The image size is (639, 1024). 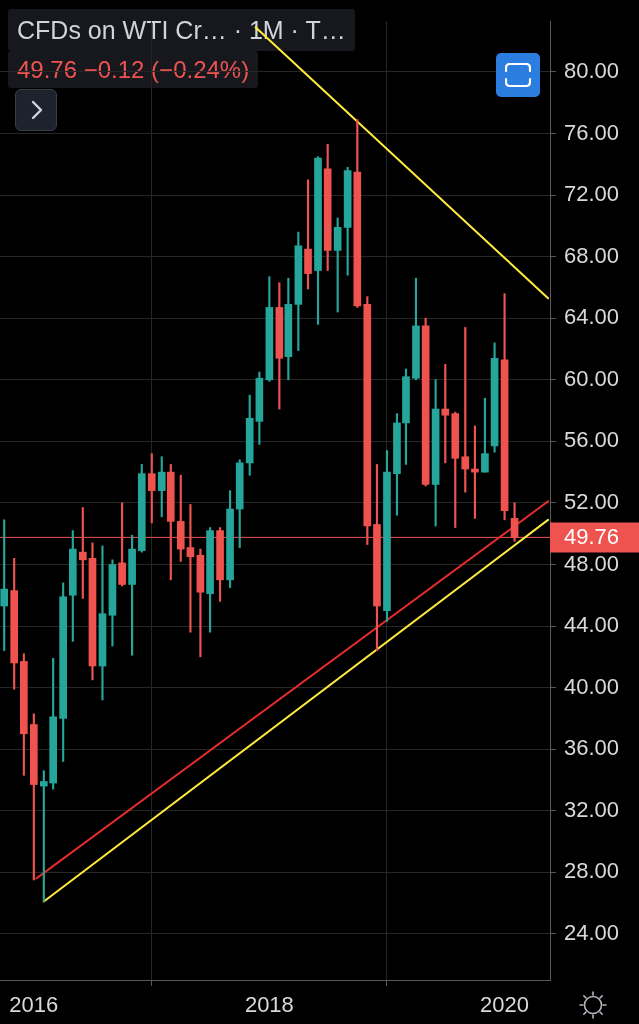 I want to click on y-tick-label: 64.00, so click(x=592, y=317).